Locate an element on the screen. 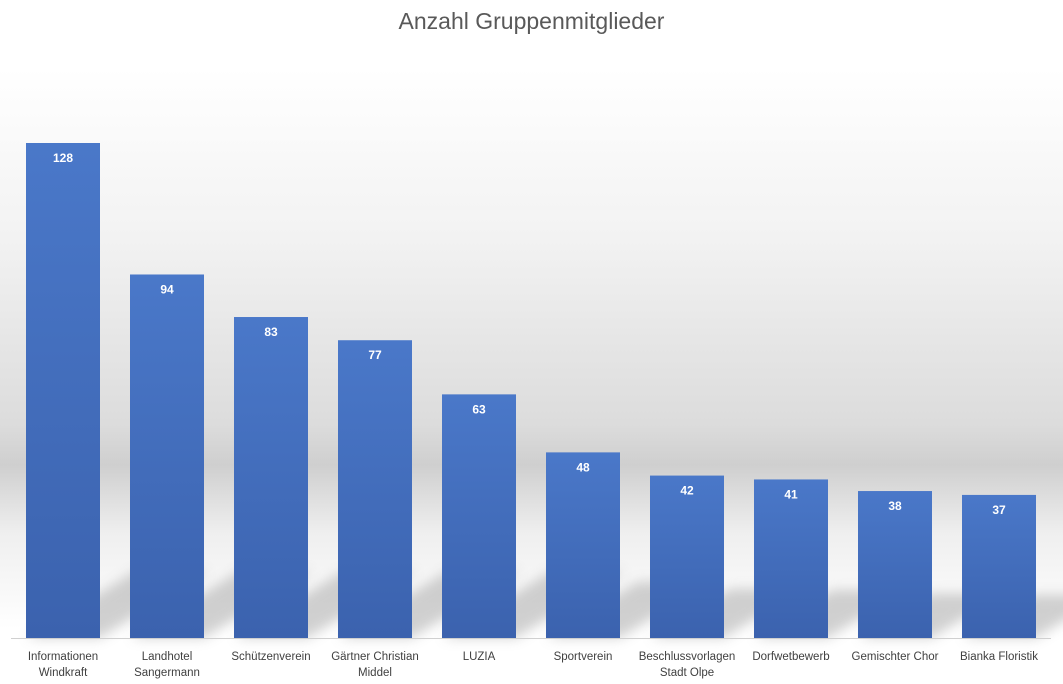  category-label: Beschlussvorlagen Stadt Olpe is located at coordinates (687, 665).